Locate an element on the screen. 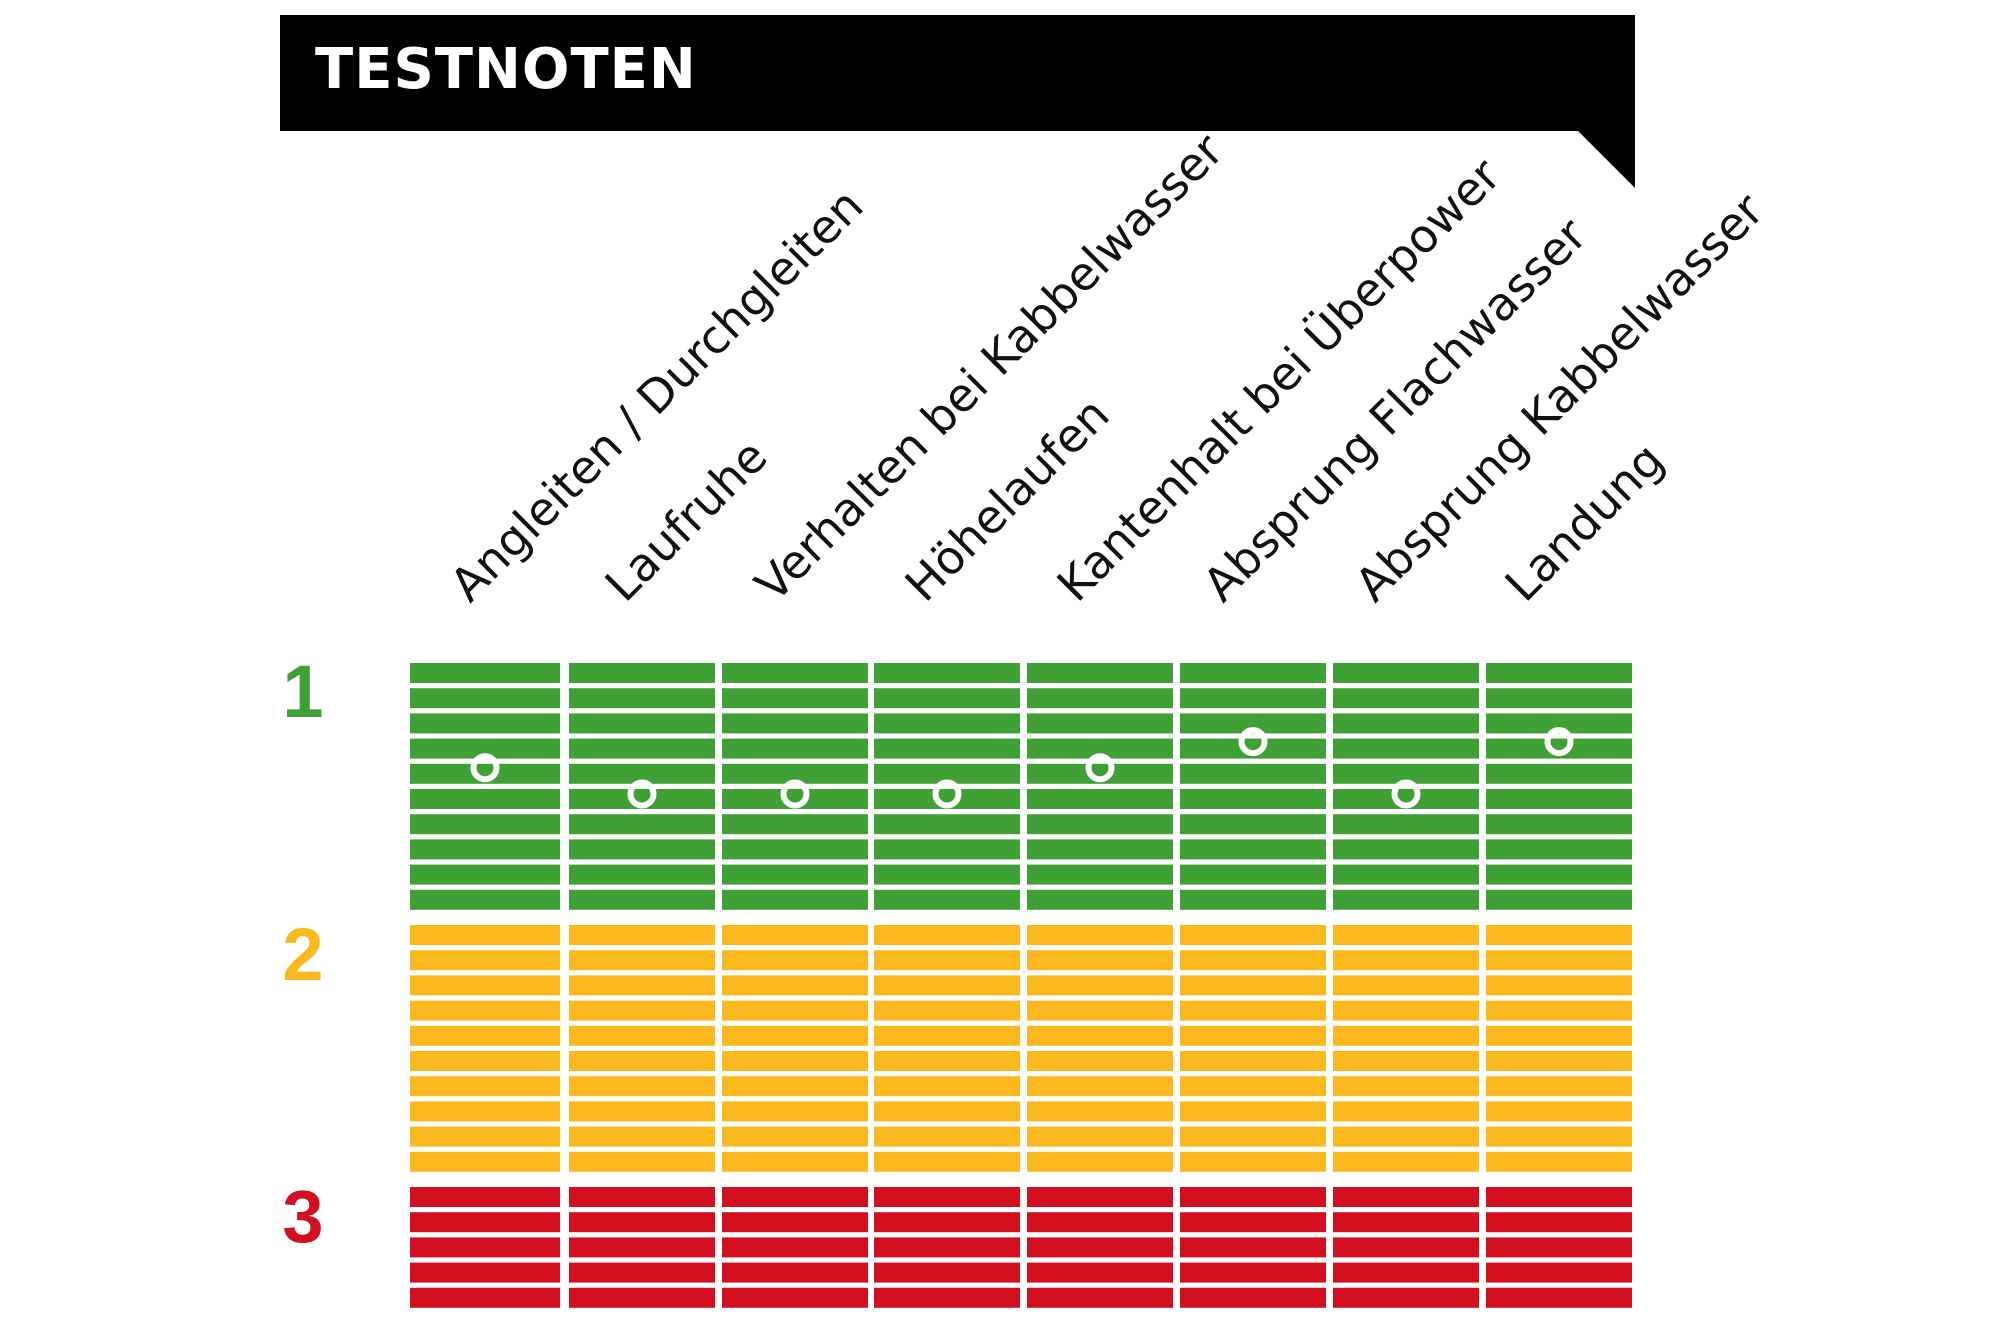  grade-label-1: 1 is located at coordinates (303, 691).